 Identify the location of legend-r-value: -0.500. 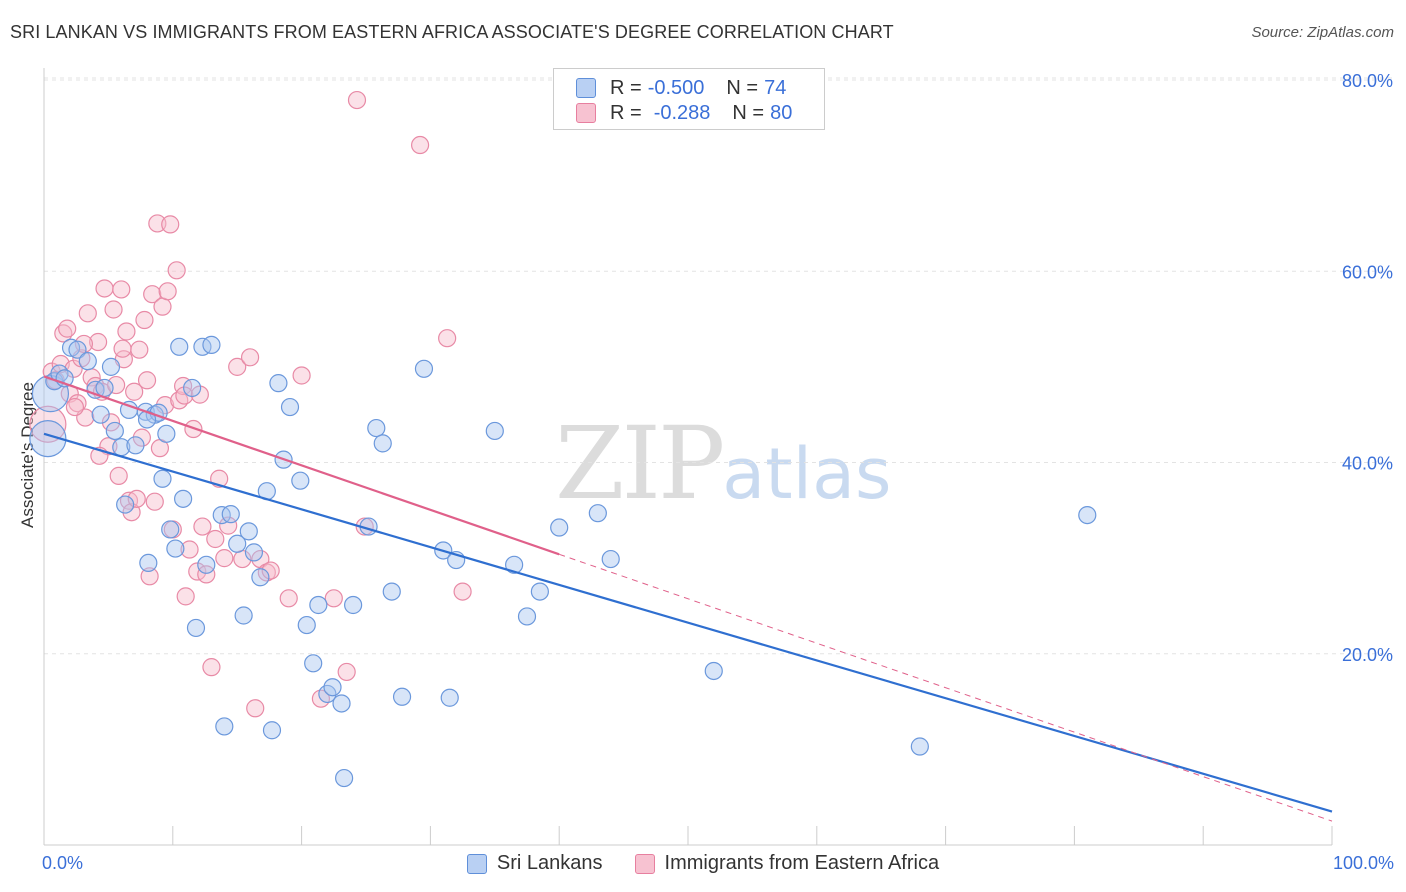
(676, 87).